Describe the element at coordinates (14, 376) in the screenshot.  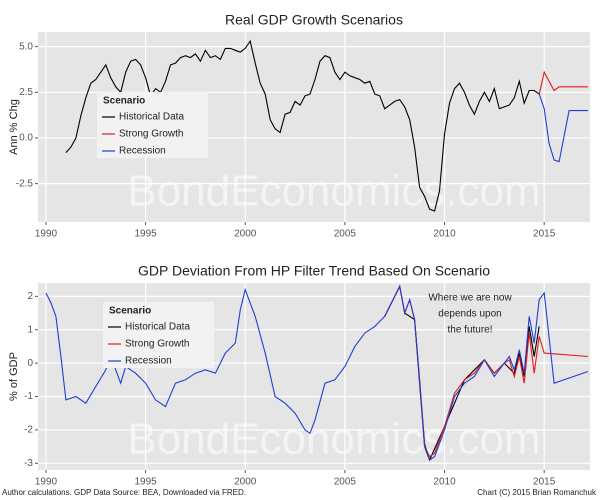
I see `y-axis-label: % of GDP` at that location.